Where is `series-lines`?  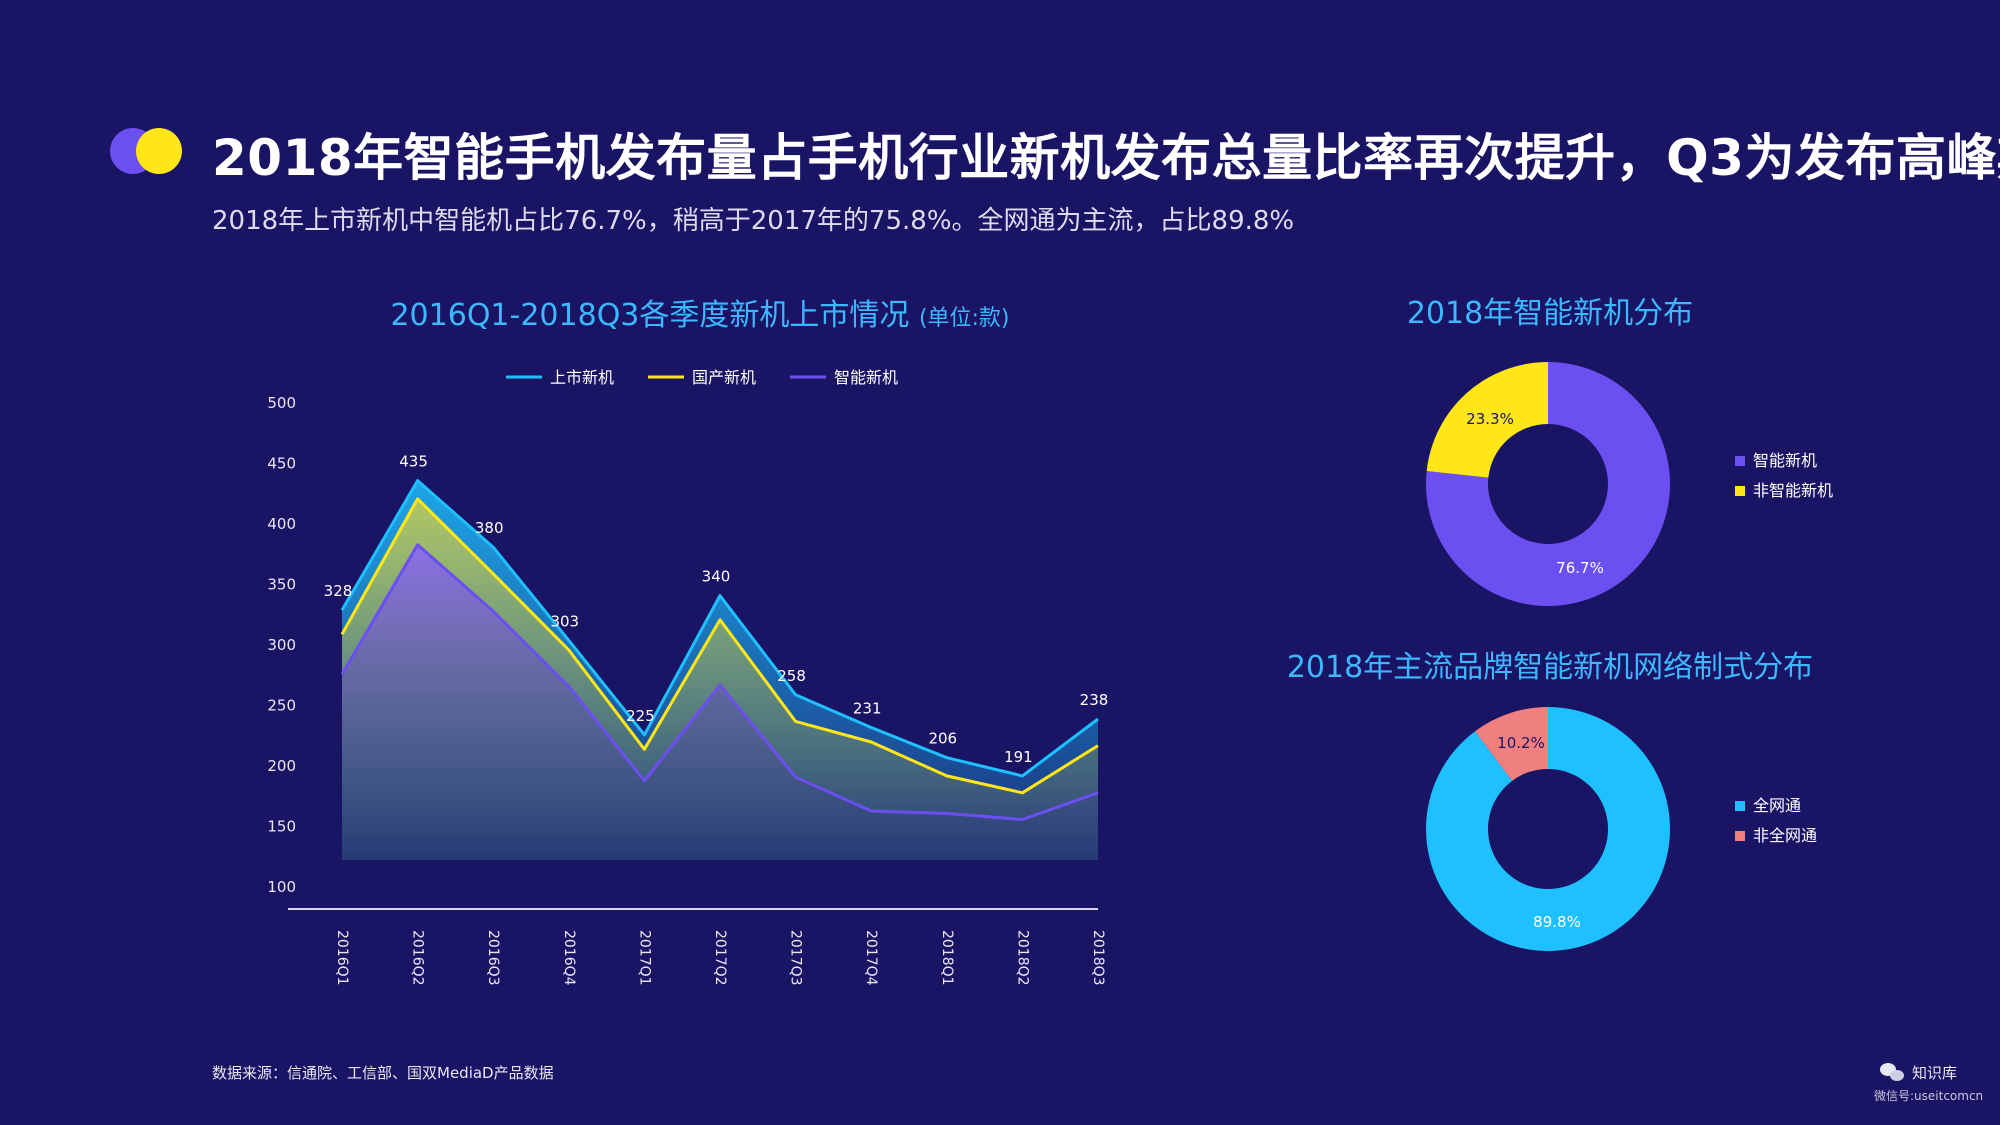 series-lines is located at coordinates (719, 650).